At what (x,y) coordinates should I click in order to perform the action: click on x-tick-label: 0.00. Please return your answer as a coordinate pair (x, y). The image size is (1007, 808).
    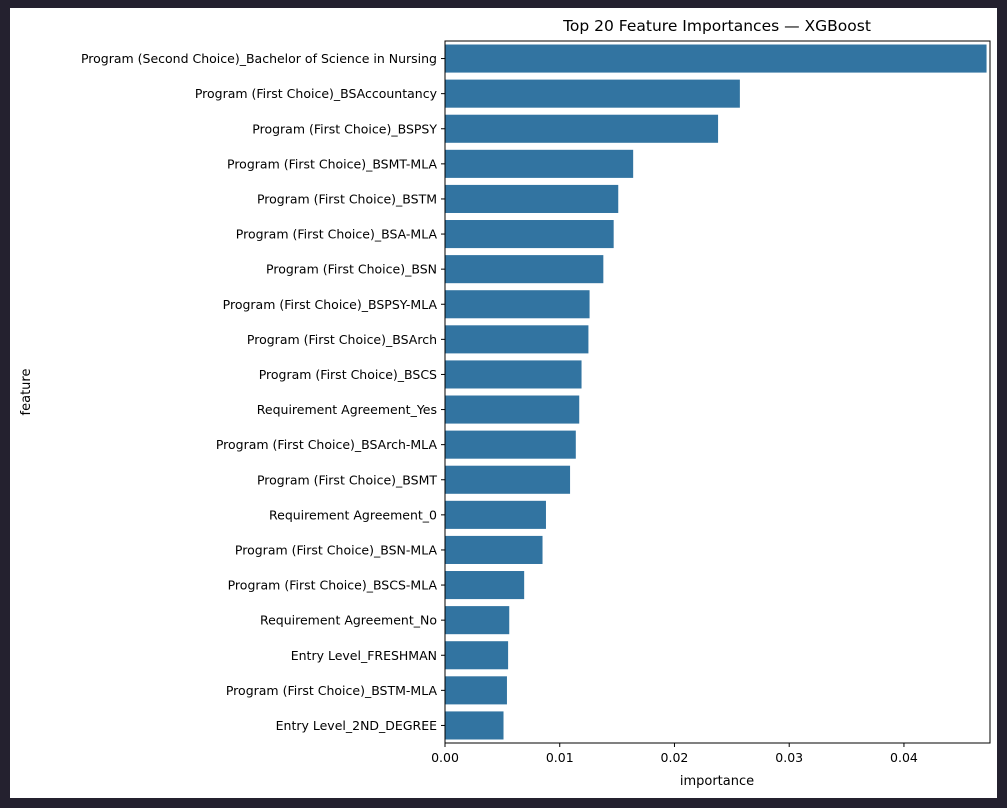
    Looking at the image, I should click on (445, 757).